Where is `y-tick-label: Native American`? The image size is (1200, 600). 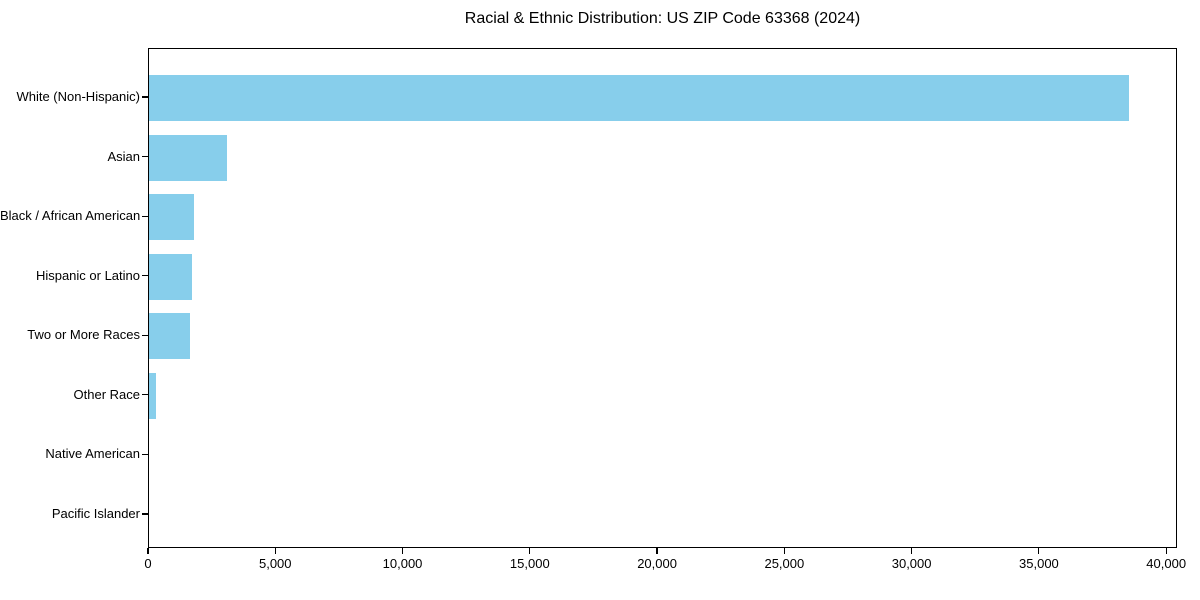 y-tick-label: Native American is located at coordinates (92, 454).